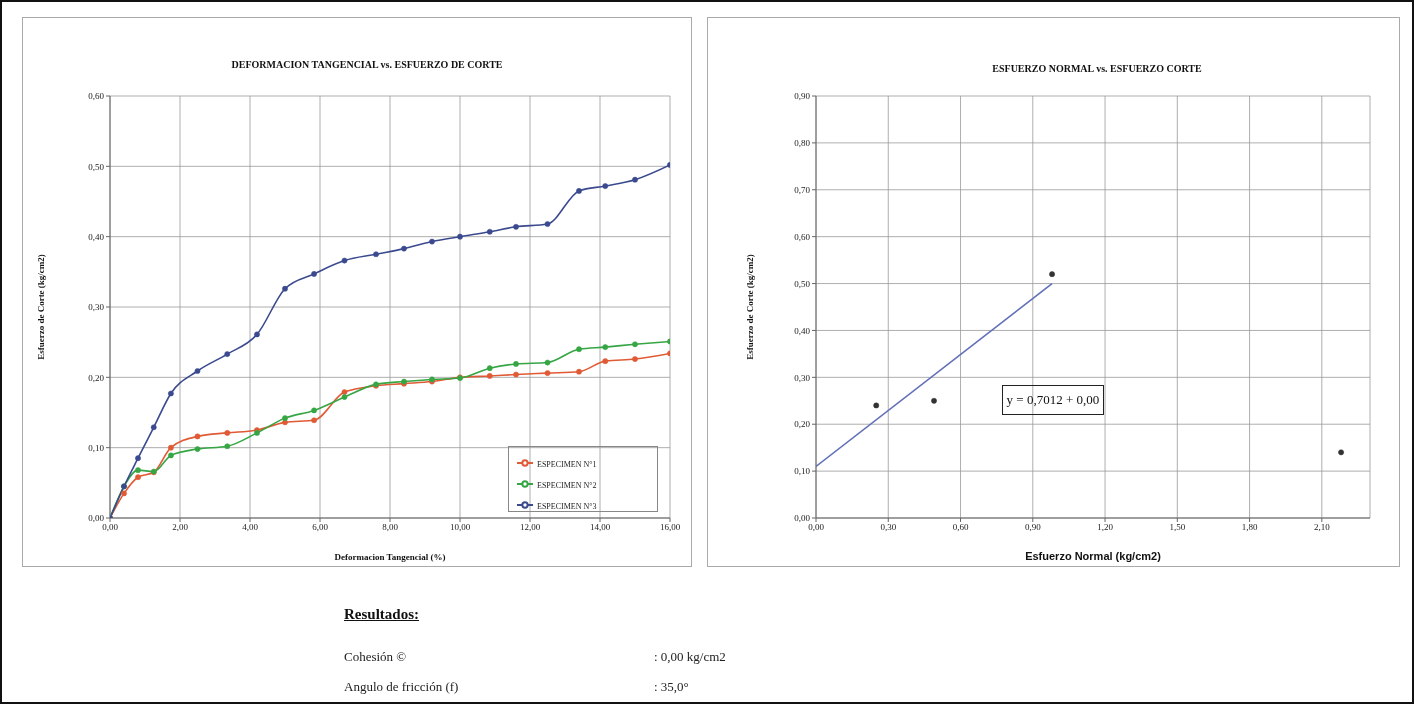 This screenshot has width=1414, height=704. Describe the element at coordinates (567, 464) in the screenshot. I see `legend-label: ESPECIMEN N°1` at that location.